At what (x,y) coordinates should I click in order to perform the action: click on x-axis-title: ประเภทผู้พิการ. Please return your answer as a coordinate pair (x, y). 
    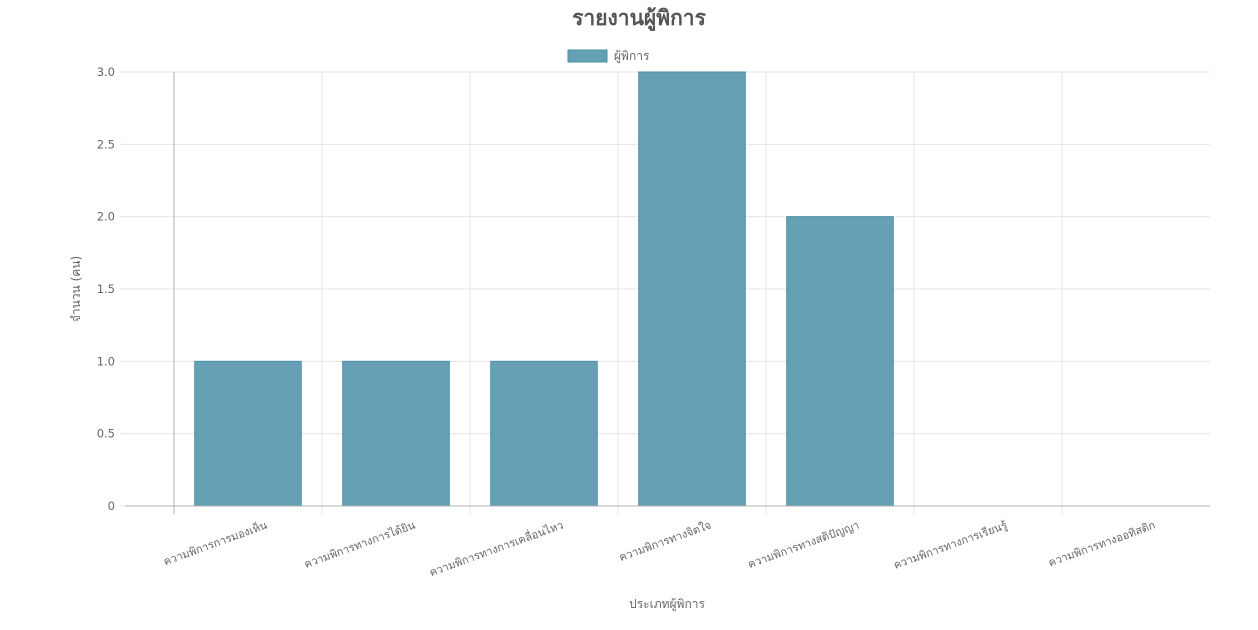
    Looking at the image, I should click on (667, 604).